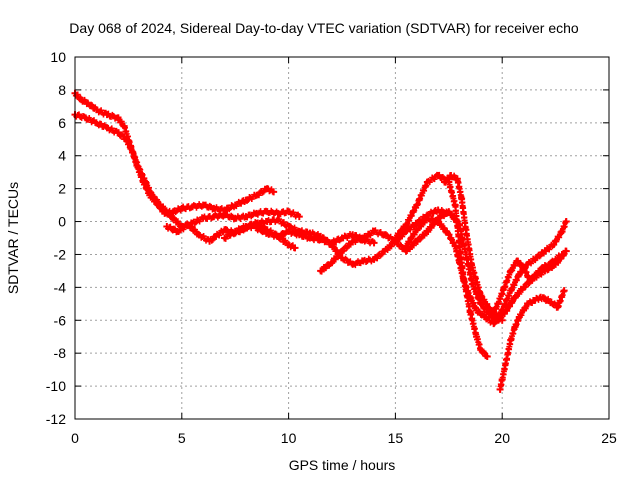 The height and width of the screenshot is (480, 640). Describe the element at coordinates (13, 238) in the screenshot. I see `y-axis-label: SDTVAR / TECUs` at that location.